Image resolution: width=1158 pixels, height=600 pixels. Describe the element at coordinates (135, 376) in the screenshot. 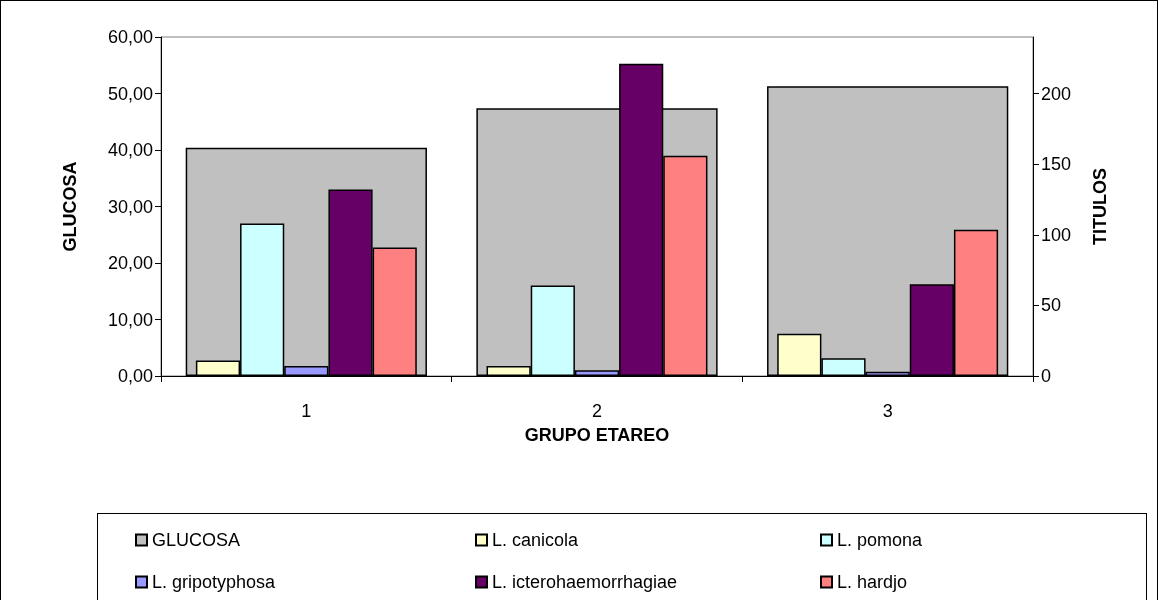

I see `y-tick-label: 0,00` at that location.